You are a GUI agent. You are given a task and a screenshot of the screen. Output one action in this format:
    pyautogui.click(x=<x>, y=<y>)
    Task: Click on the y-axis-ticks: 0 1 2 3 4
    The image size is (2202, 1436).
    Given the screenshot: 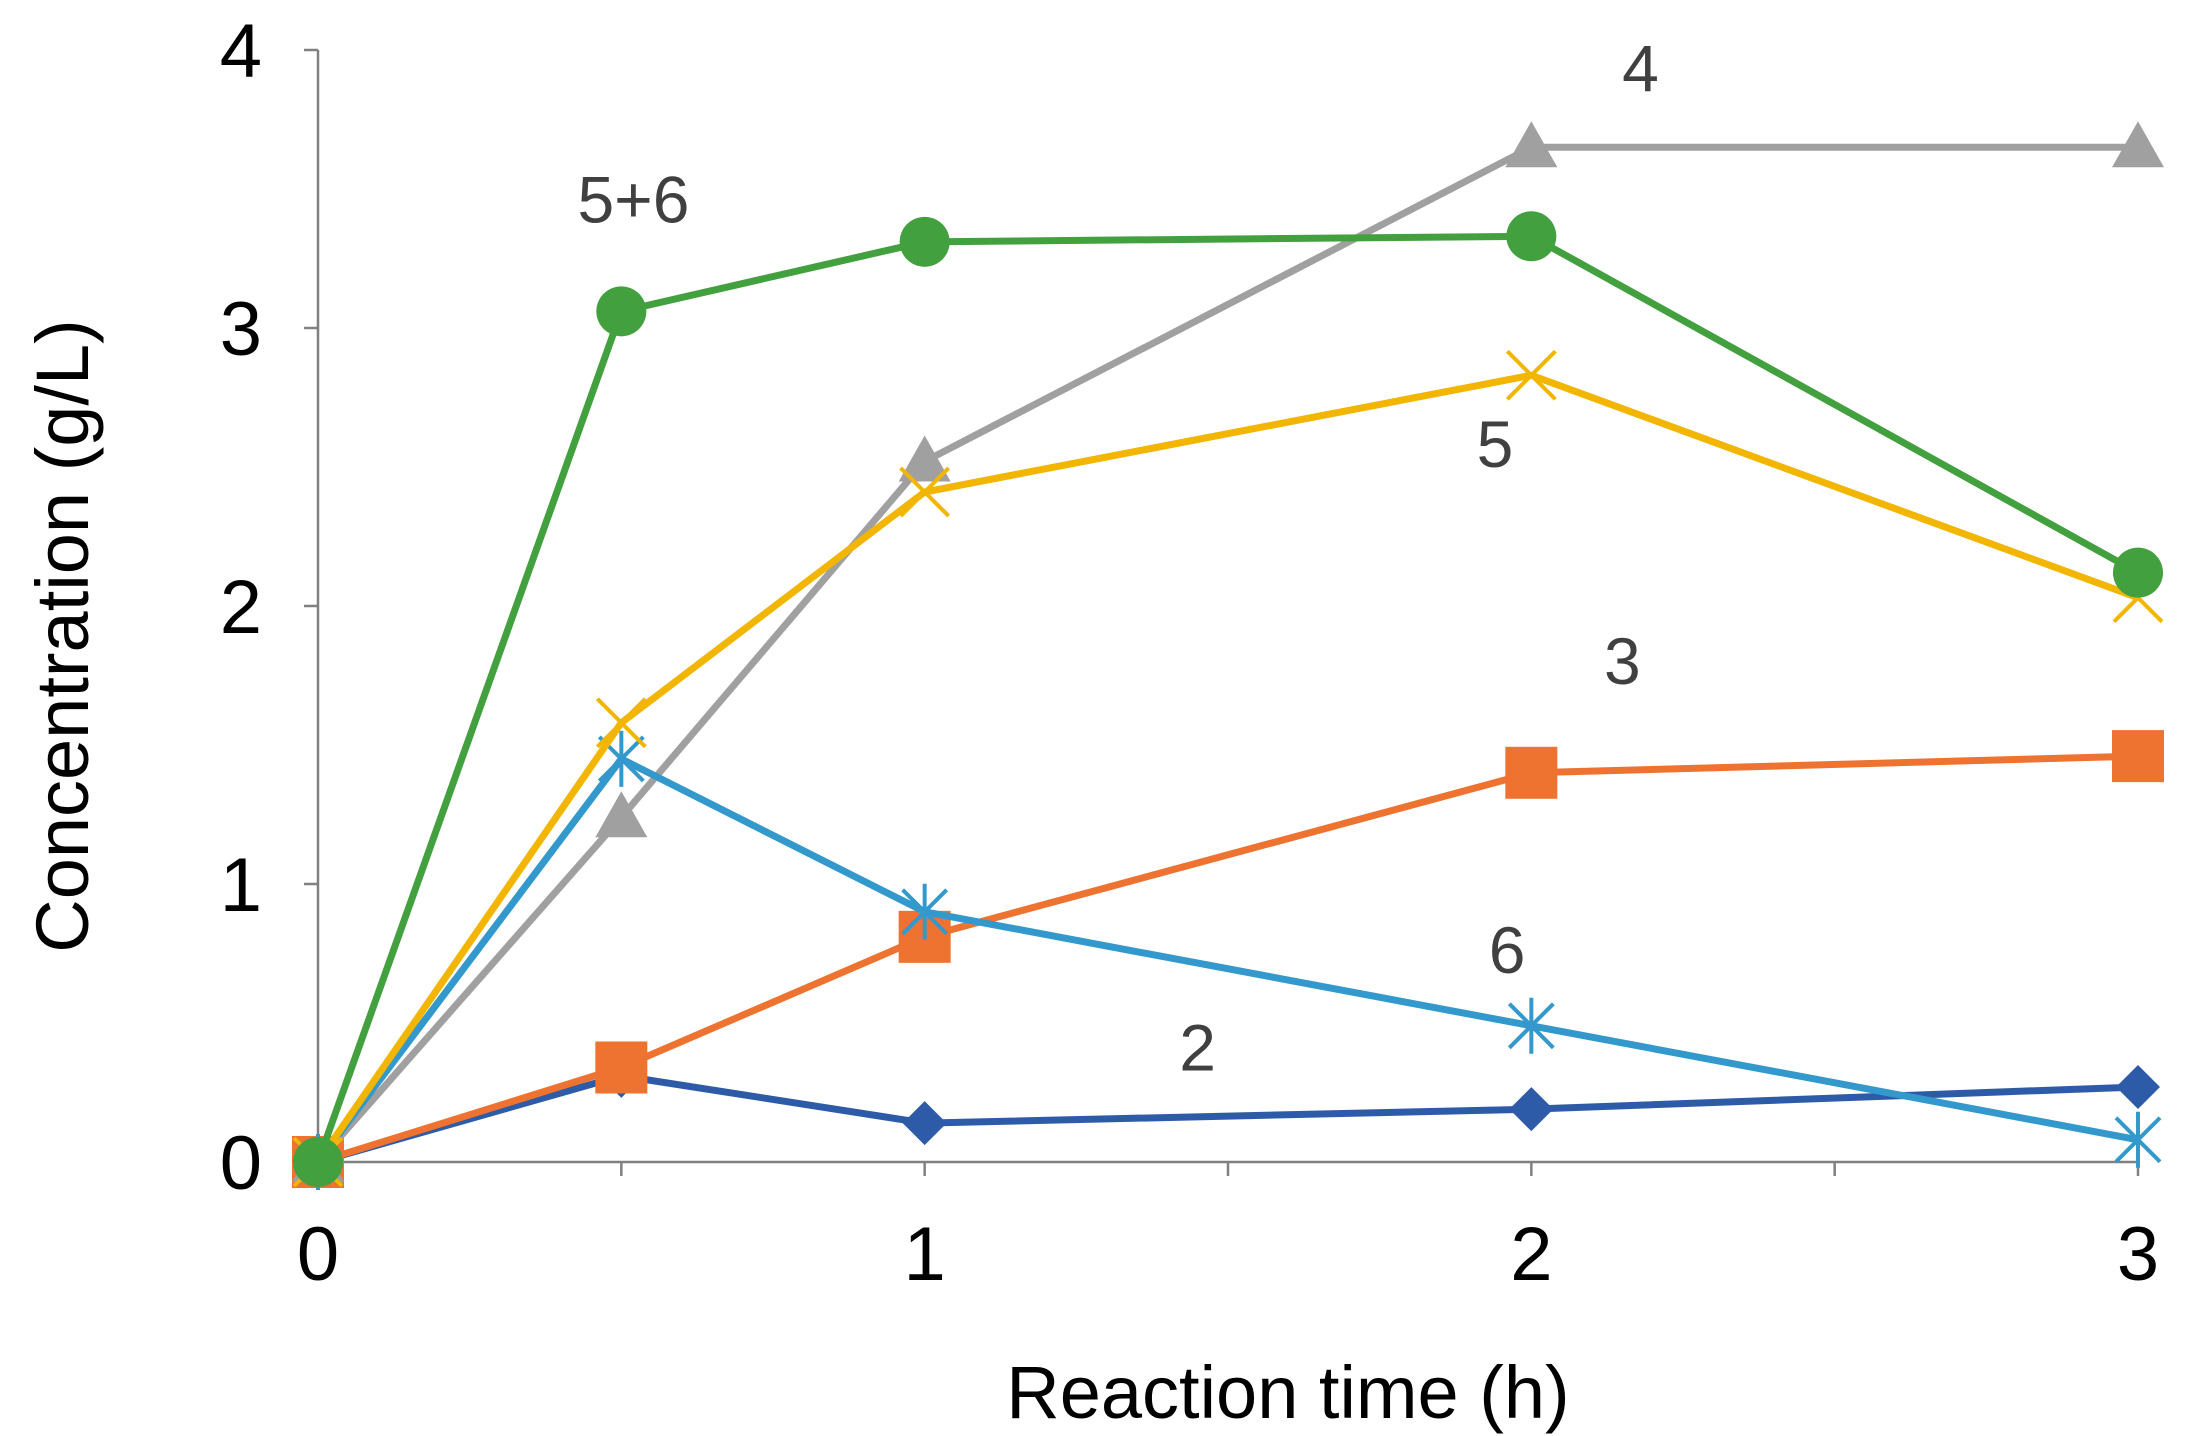 What is the action you would take?
    pyautogui.click(x=269, y=607)
    